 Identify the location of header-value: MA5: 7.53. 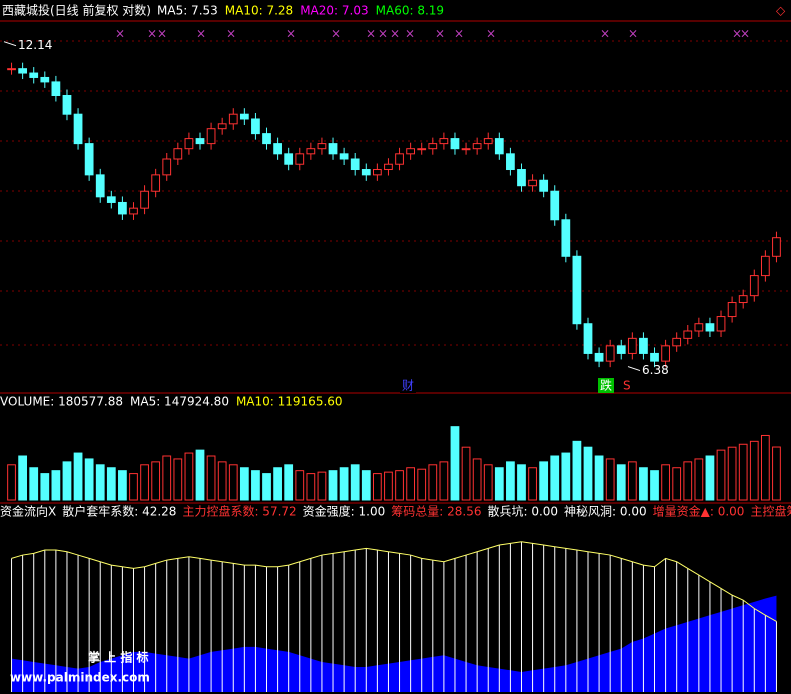
(187, 11).